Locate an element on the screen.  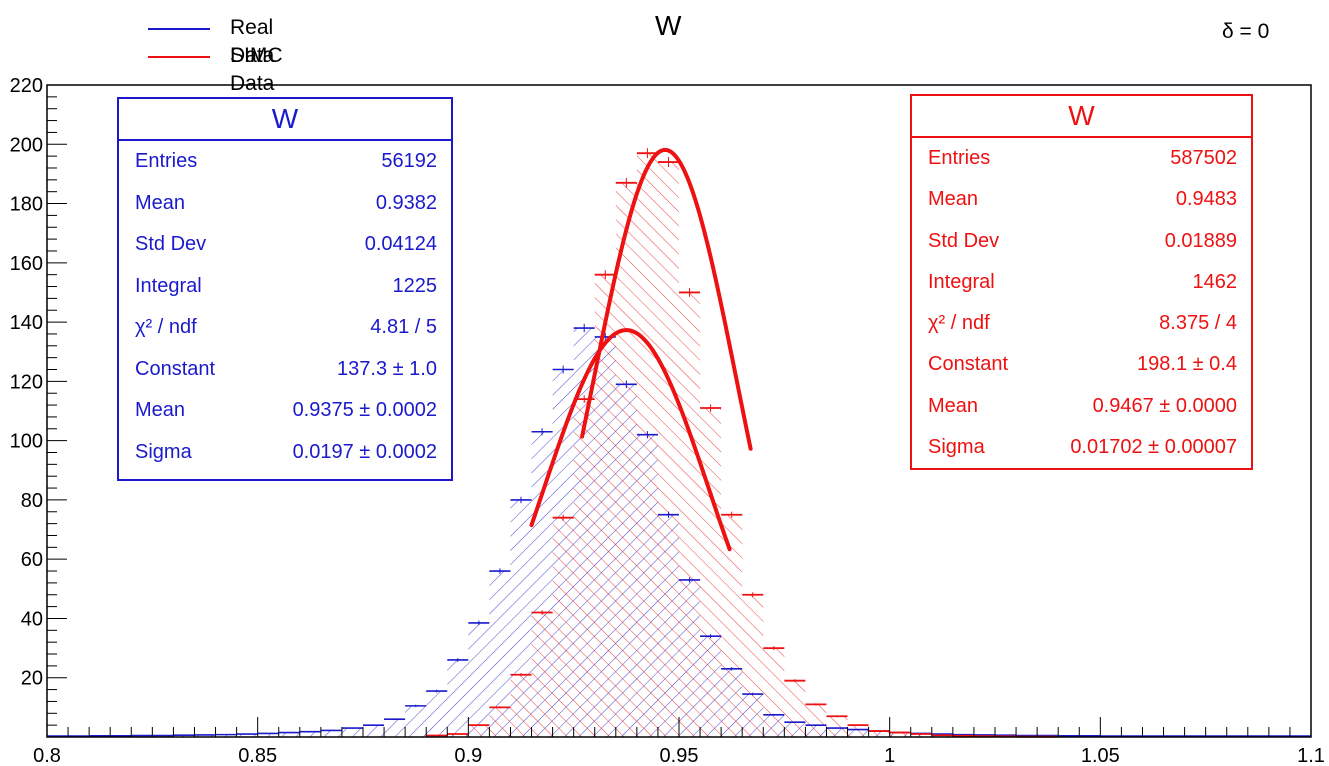
x-tick-label: 1 is located at coordinates (889, 755).